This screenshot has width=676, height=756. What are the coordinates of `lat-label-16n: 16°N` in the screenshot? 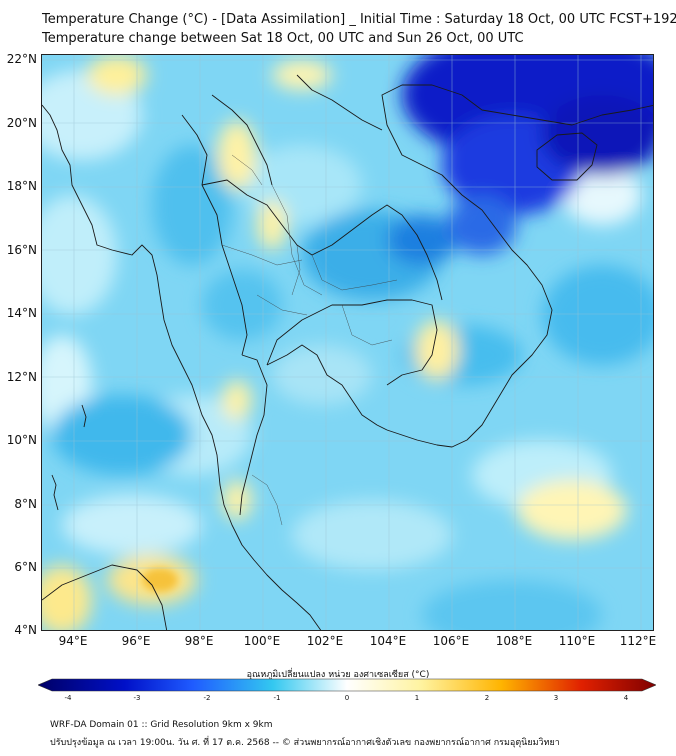 It's located at (21, 250).